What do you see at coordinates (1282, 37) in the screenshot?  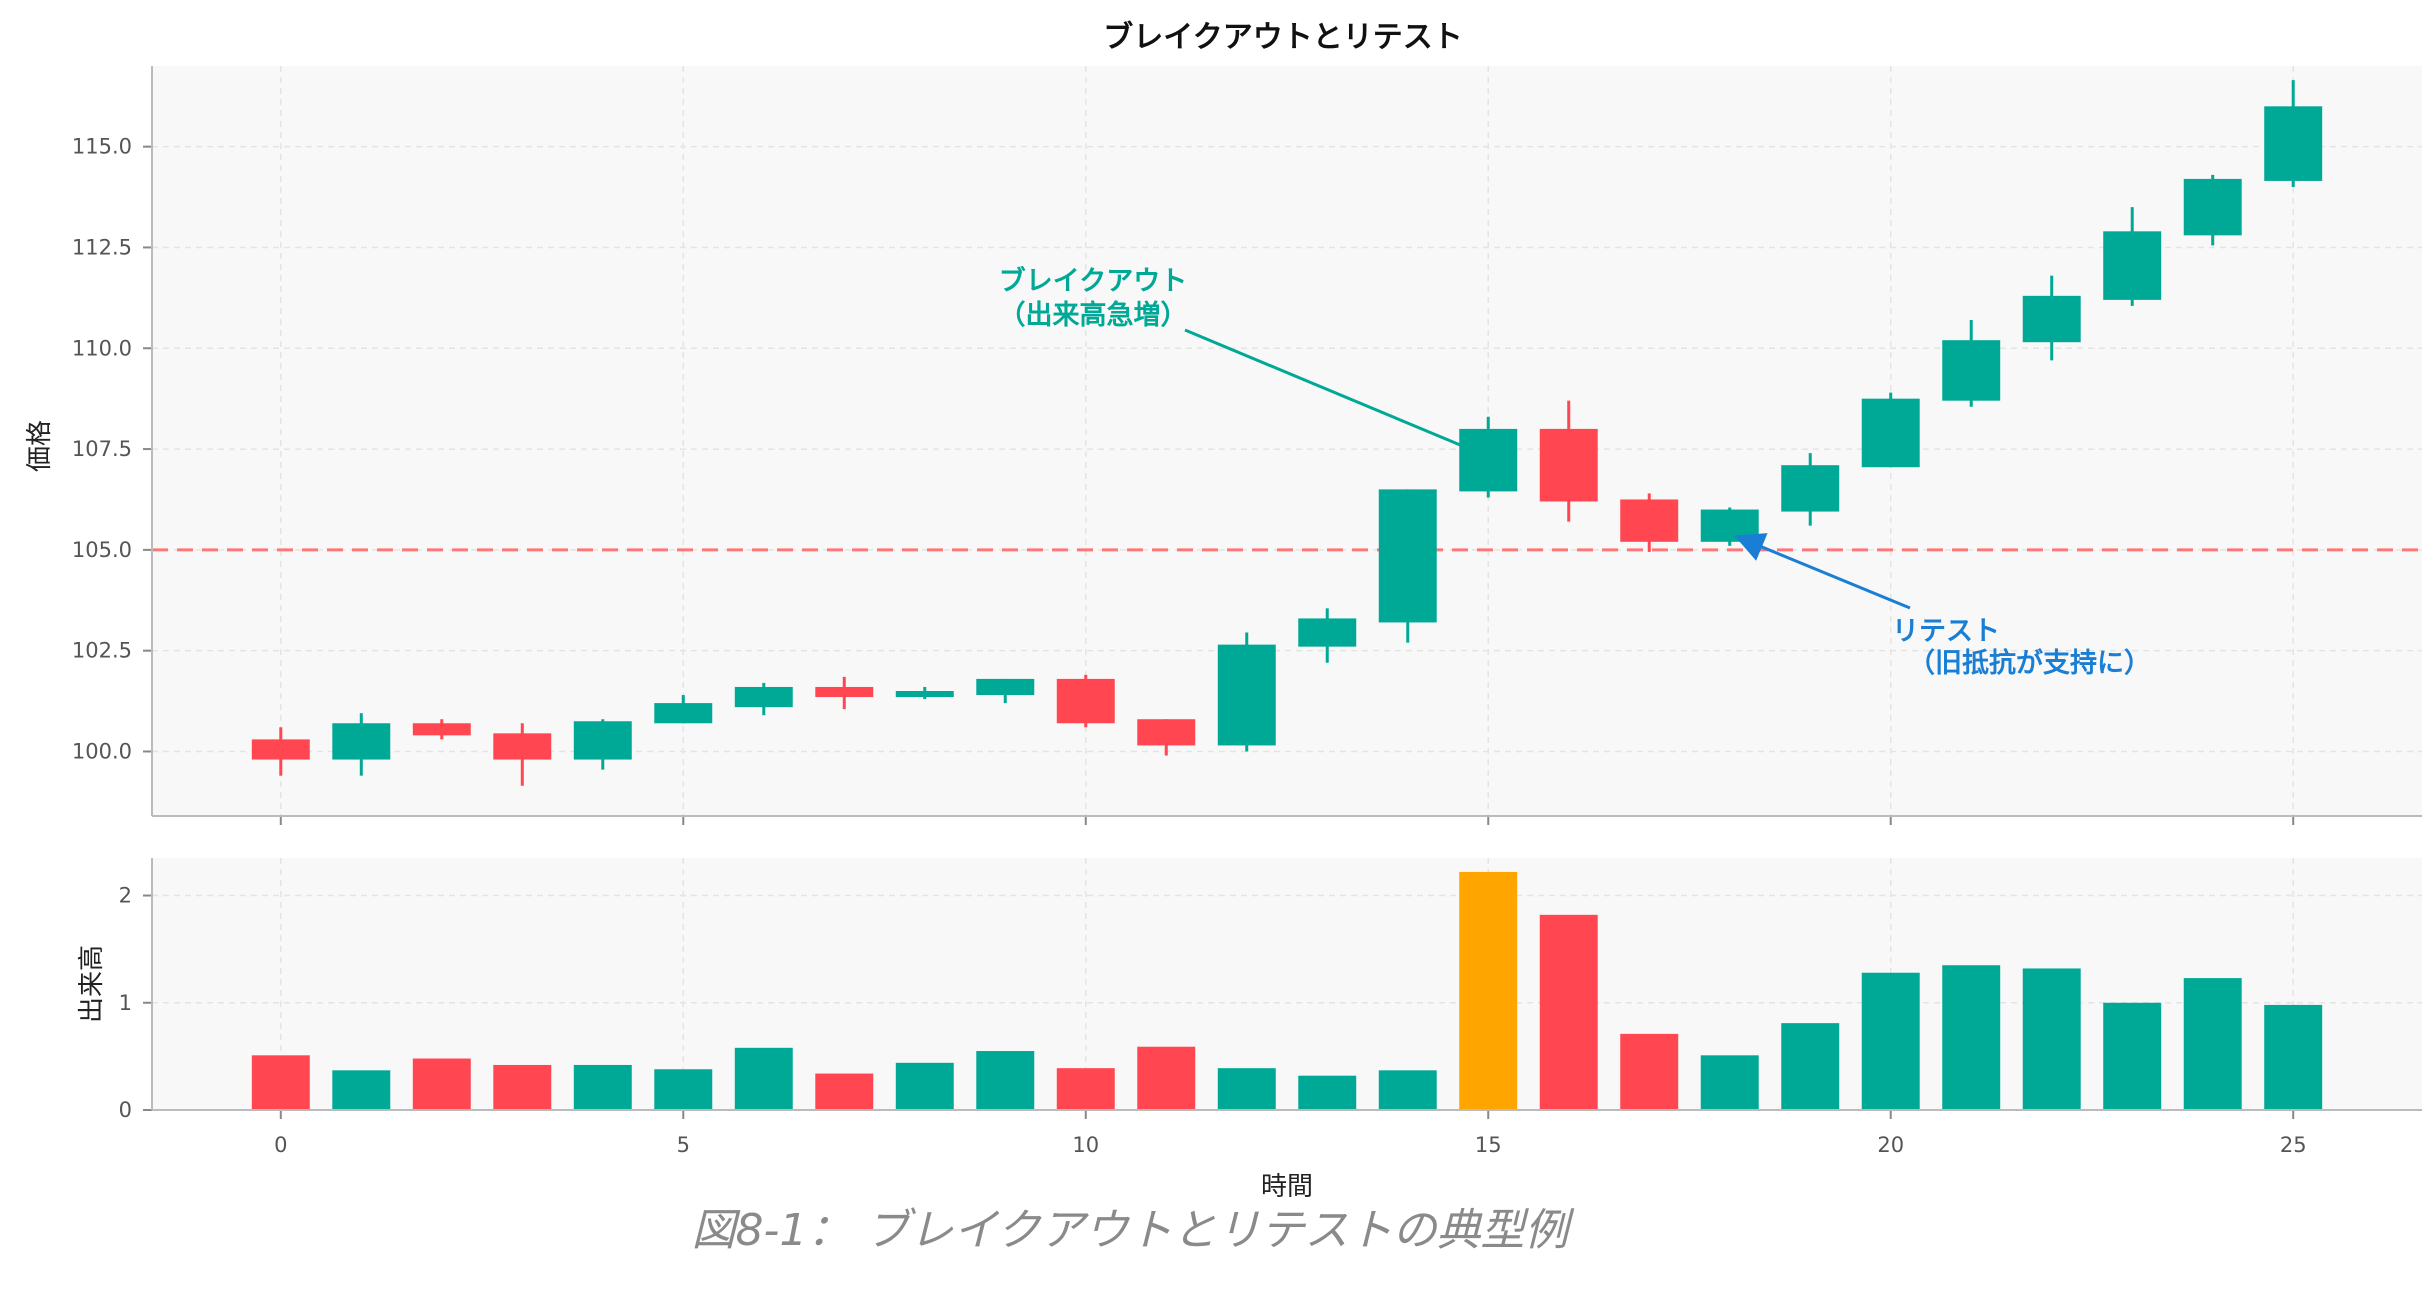 I see `chart-title: ブレイクアウトとリテスト` at bounding box center [1282, 37].